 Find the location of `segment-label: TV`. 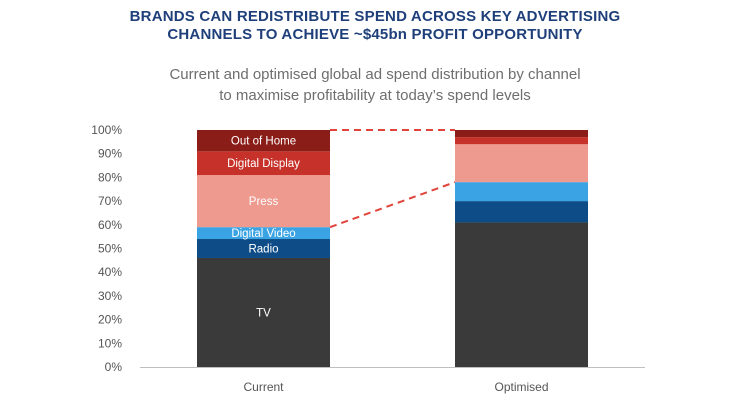

segment-label: TV is located at coordinates (263, 313).